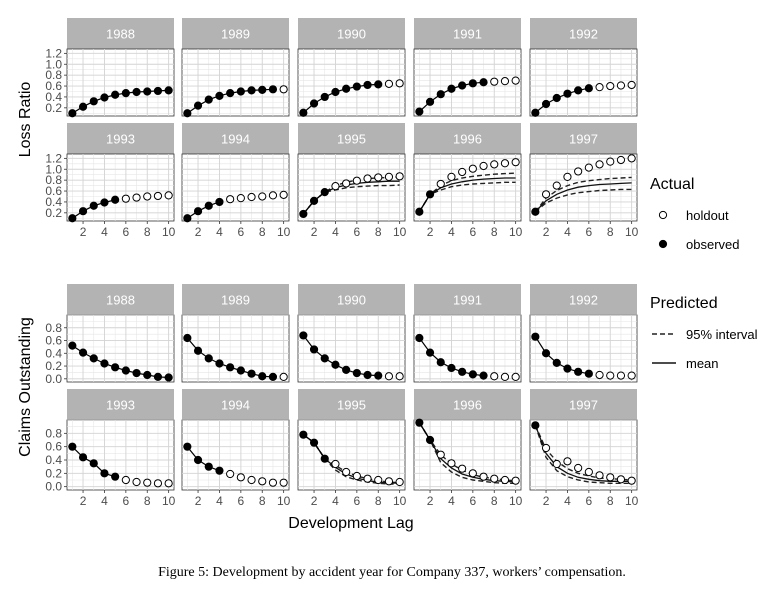 The width and height of the screenshot is (784, 603). I want to click on y-axis-title: Loss Ratio, so click(25, 120).